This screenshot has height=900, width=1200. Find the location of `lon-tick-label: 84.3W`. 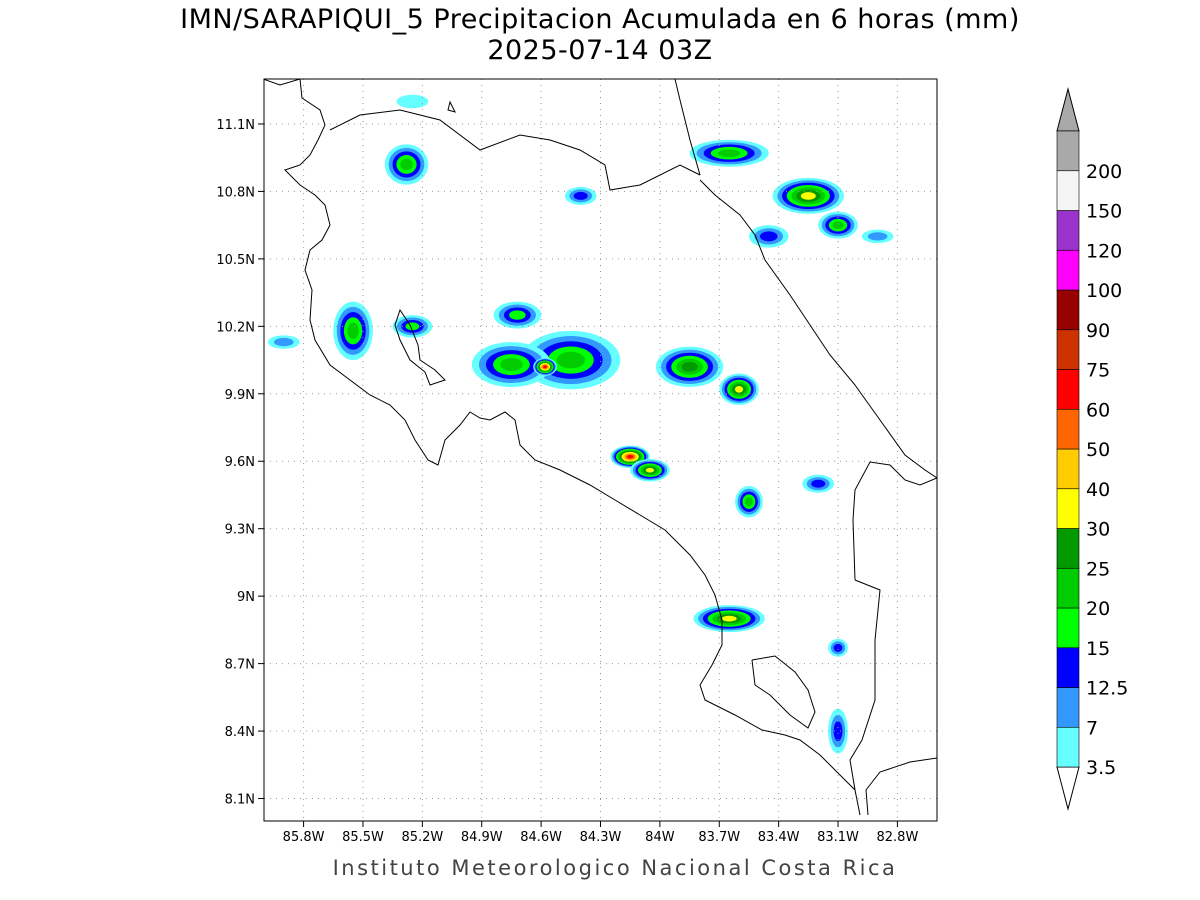

lon-tick-label: 84.3W is located at coordinates (601, 837).